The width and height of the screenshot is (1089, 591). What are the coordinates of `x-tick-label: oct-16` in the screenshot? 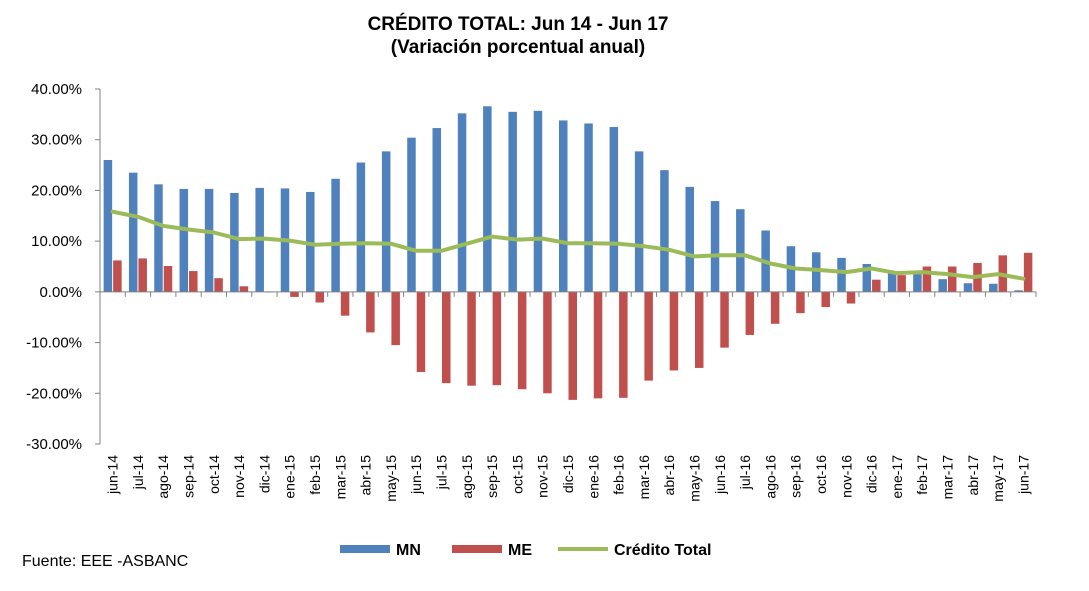 It's located at (821, 474).